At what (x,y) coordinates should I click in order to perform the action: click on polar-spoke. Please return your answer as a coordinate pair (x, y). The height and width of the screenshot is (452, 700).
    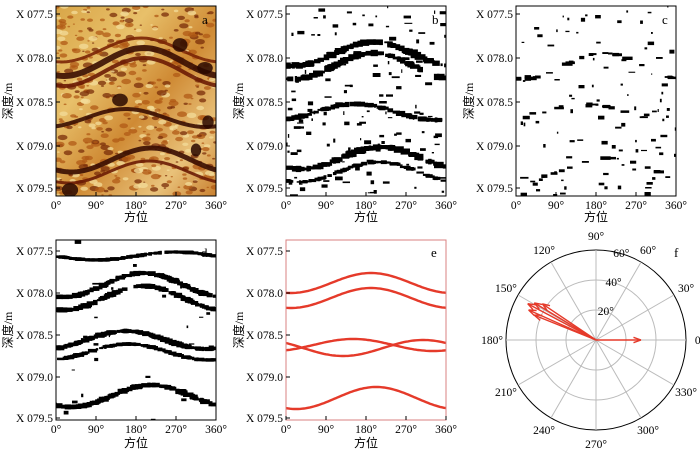
    Looking at the image, I should click on (573, 301).